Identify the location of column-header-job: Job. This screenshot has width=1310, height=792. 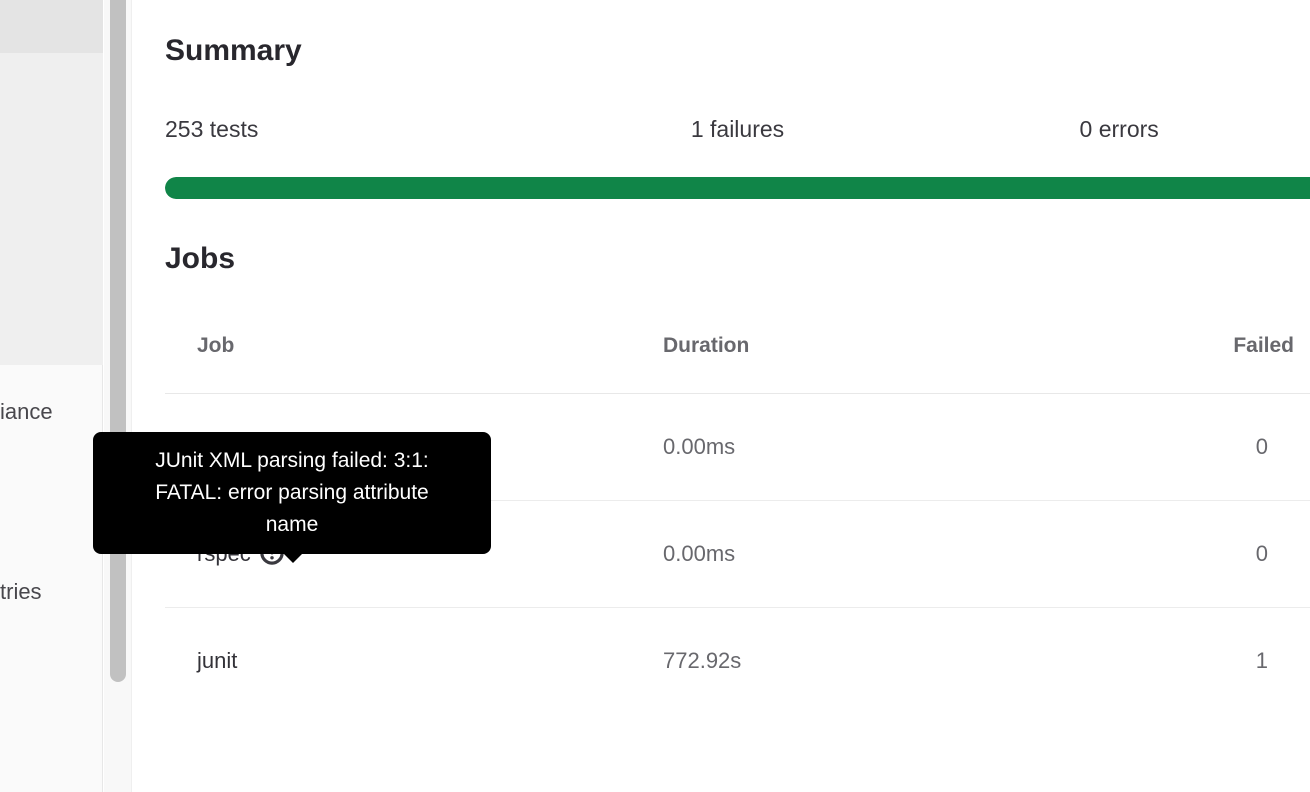
(414, 336).